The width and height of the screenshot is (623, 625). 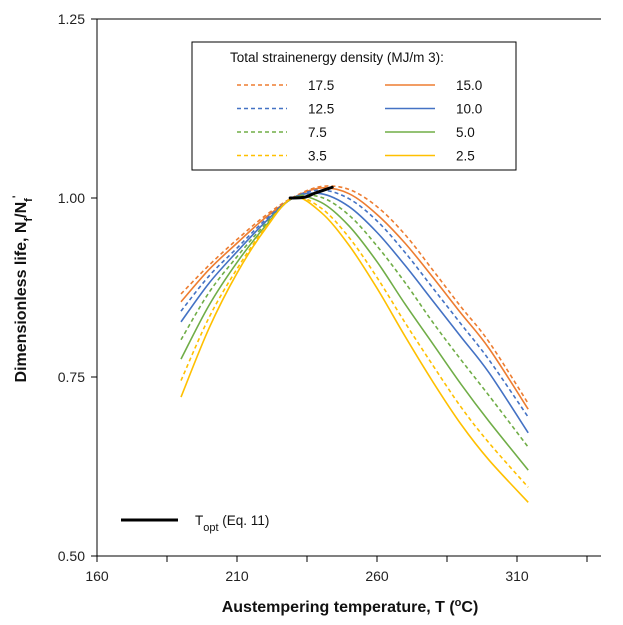 What do you see at coordinates (337, 57) in the screenshot?
I see `legend-title: Total strainenergy density (MJ/m 3):` at bounding box center [337, 57].